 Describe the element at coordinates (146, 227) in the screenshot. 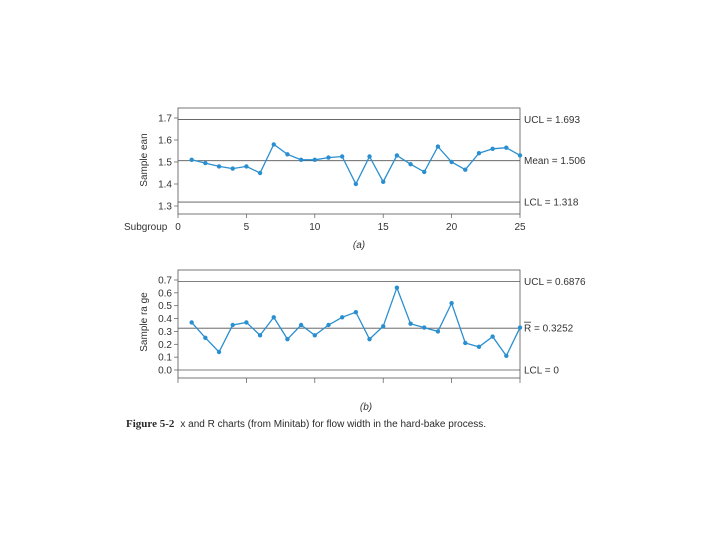

I see `xbar-x-axis-title: Subgroup` at that location.